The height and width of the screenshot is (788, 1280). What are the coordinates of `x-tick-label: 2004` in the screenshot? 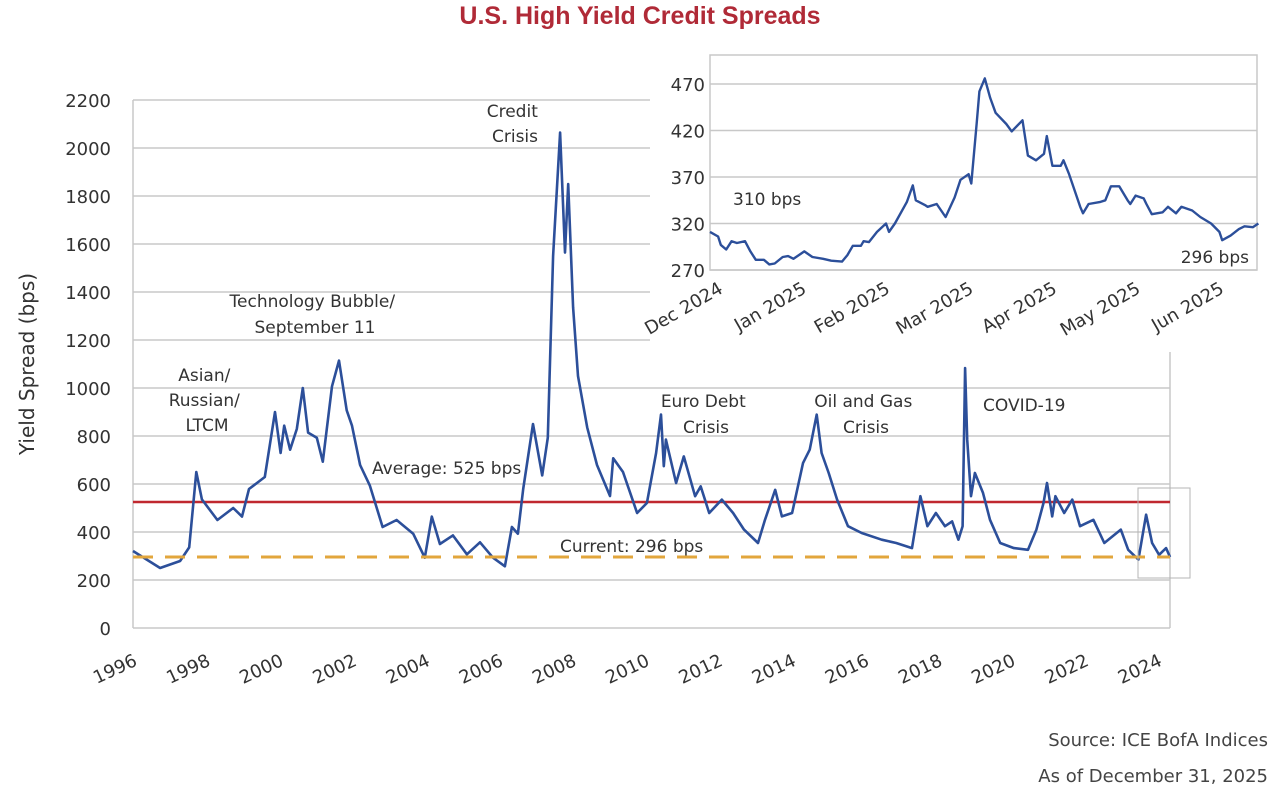 It's located at (408, 669).